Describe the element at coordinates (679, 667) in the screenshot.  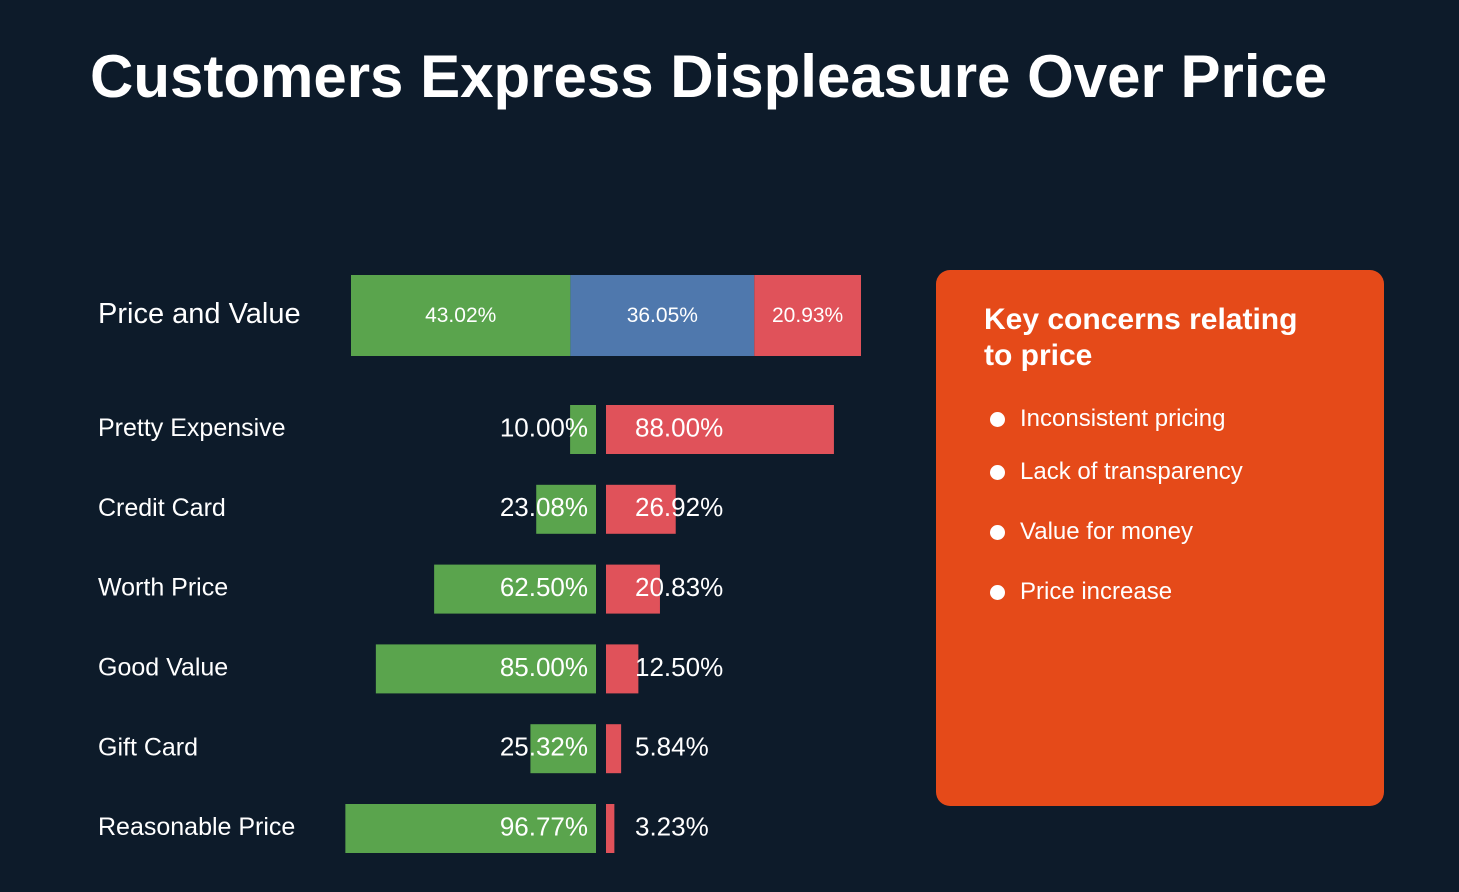
I see `negative-value-label: 12.50%` at that location.